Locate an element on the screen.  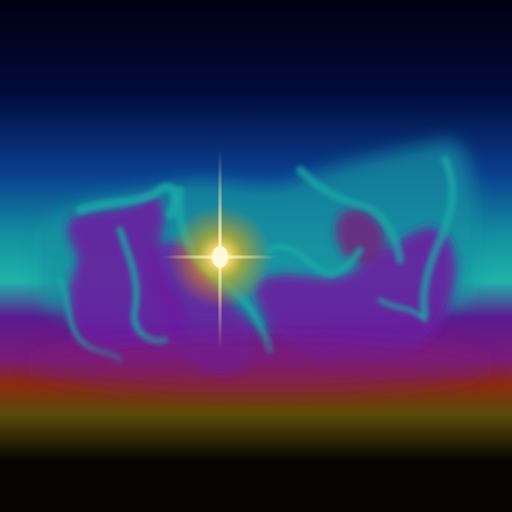
star-core is located at coordinates (220, 257).